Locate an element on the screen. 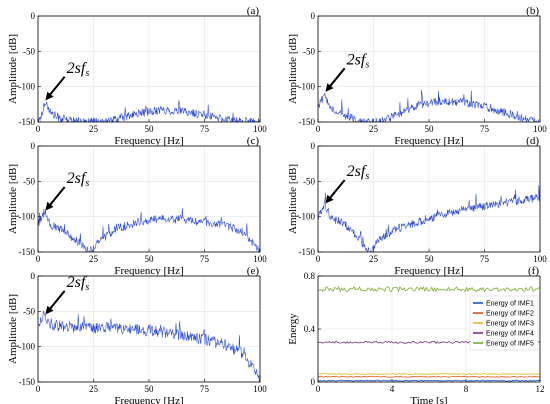  panel-letter: (f) is located at coordinates (533, 271).